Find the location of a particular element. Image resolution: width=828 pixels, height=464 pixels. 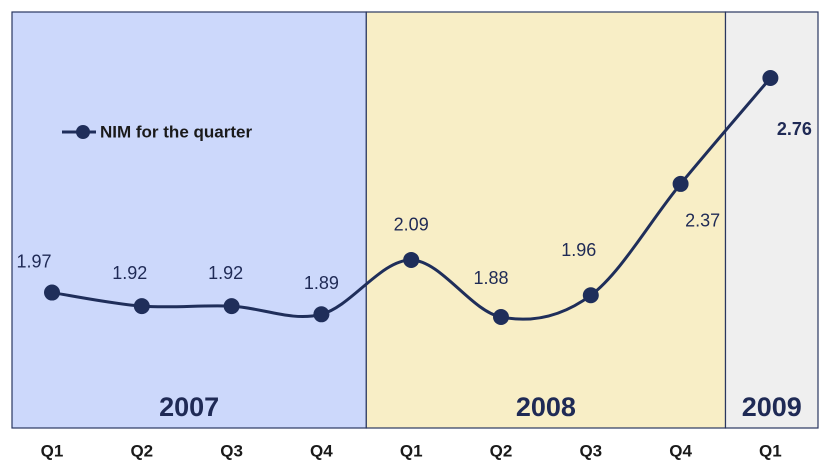

data-label: 2.37 is located at coordinates (702, 221).